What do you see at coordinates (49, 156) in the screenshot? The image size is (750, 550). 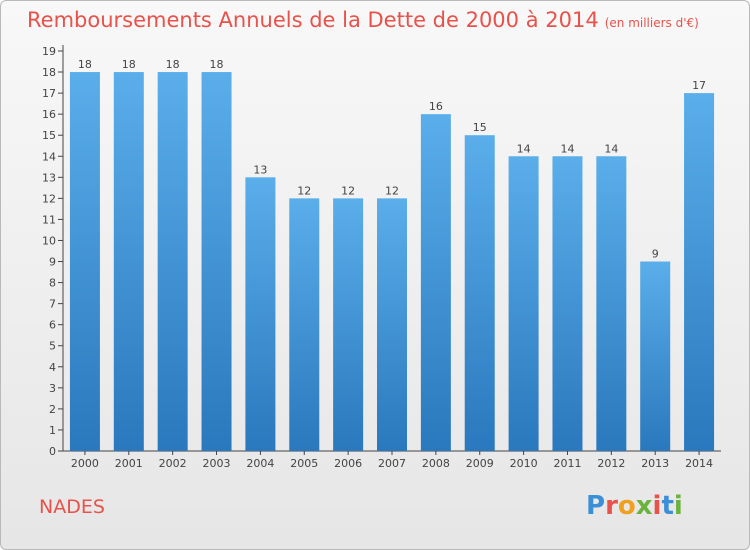 I see `y-tick-label: 14` at bounding box center [49, 156].